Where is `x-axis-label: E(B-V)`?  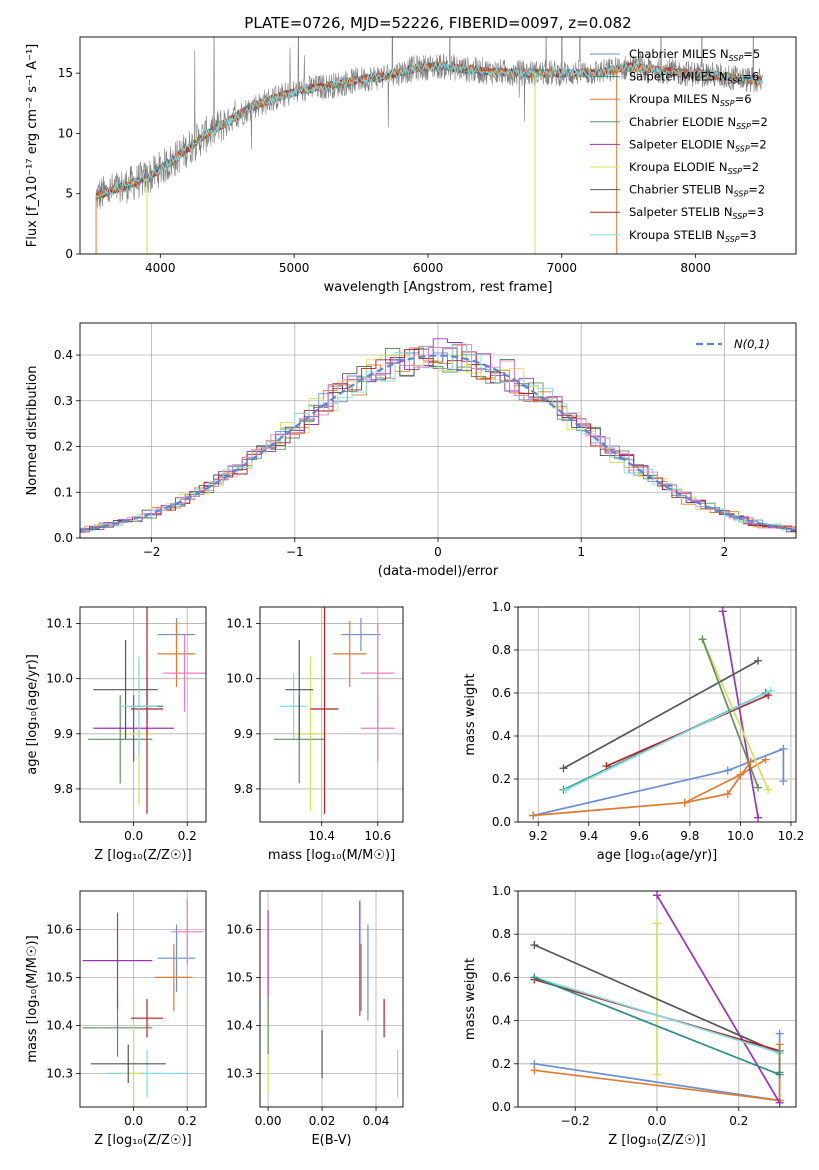
x-axis-label: E(B-V) is located at coordinates (331, 1140).